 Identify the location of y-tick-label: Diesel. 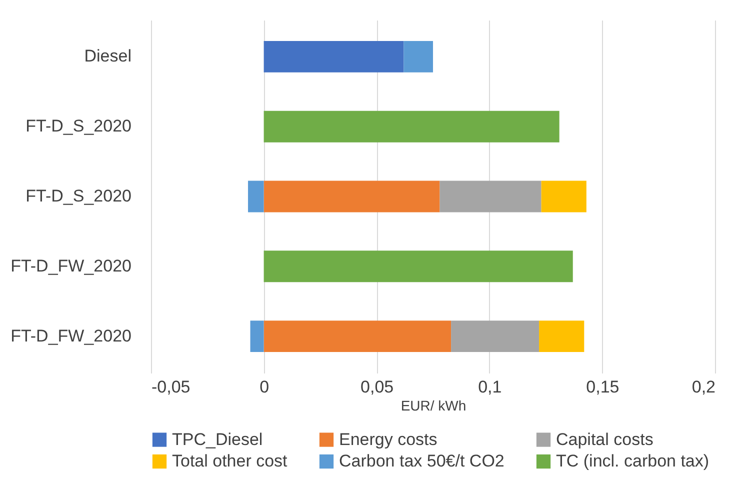
(108, 56).